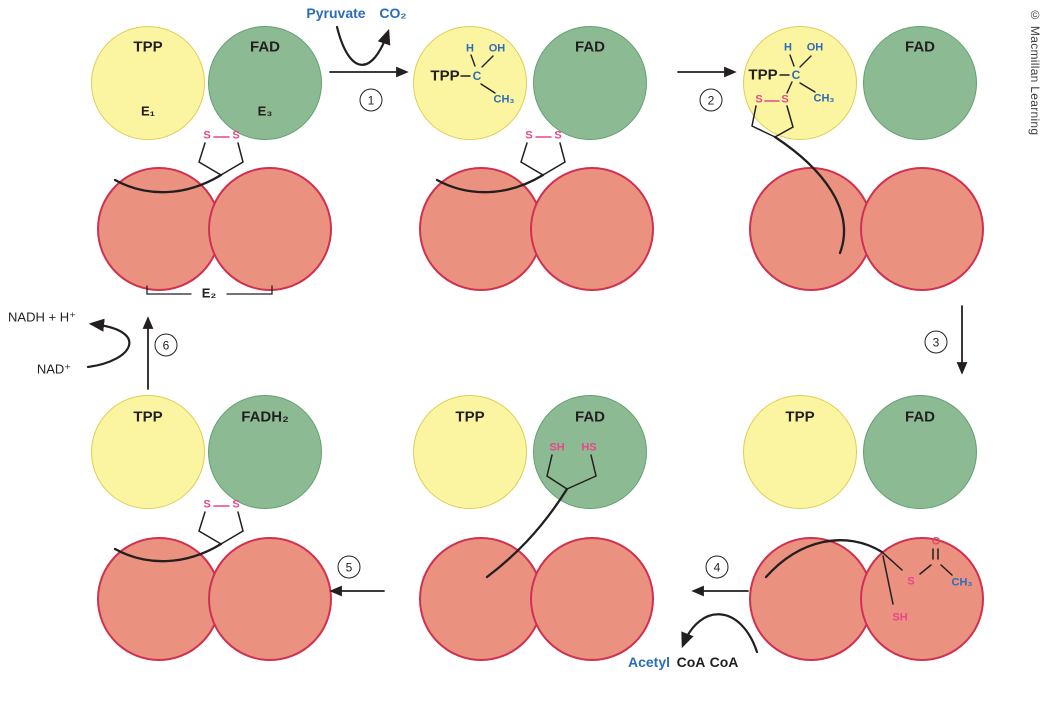 The width and height of the screenshot is (1046, 708). Describe the element at coordinates (811, 229) in the screenshot. I see `e2-core-left-state3` at that location.